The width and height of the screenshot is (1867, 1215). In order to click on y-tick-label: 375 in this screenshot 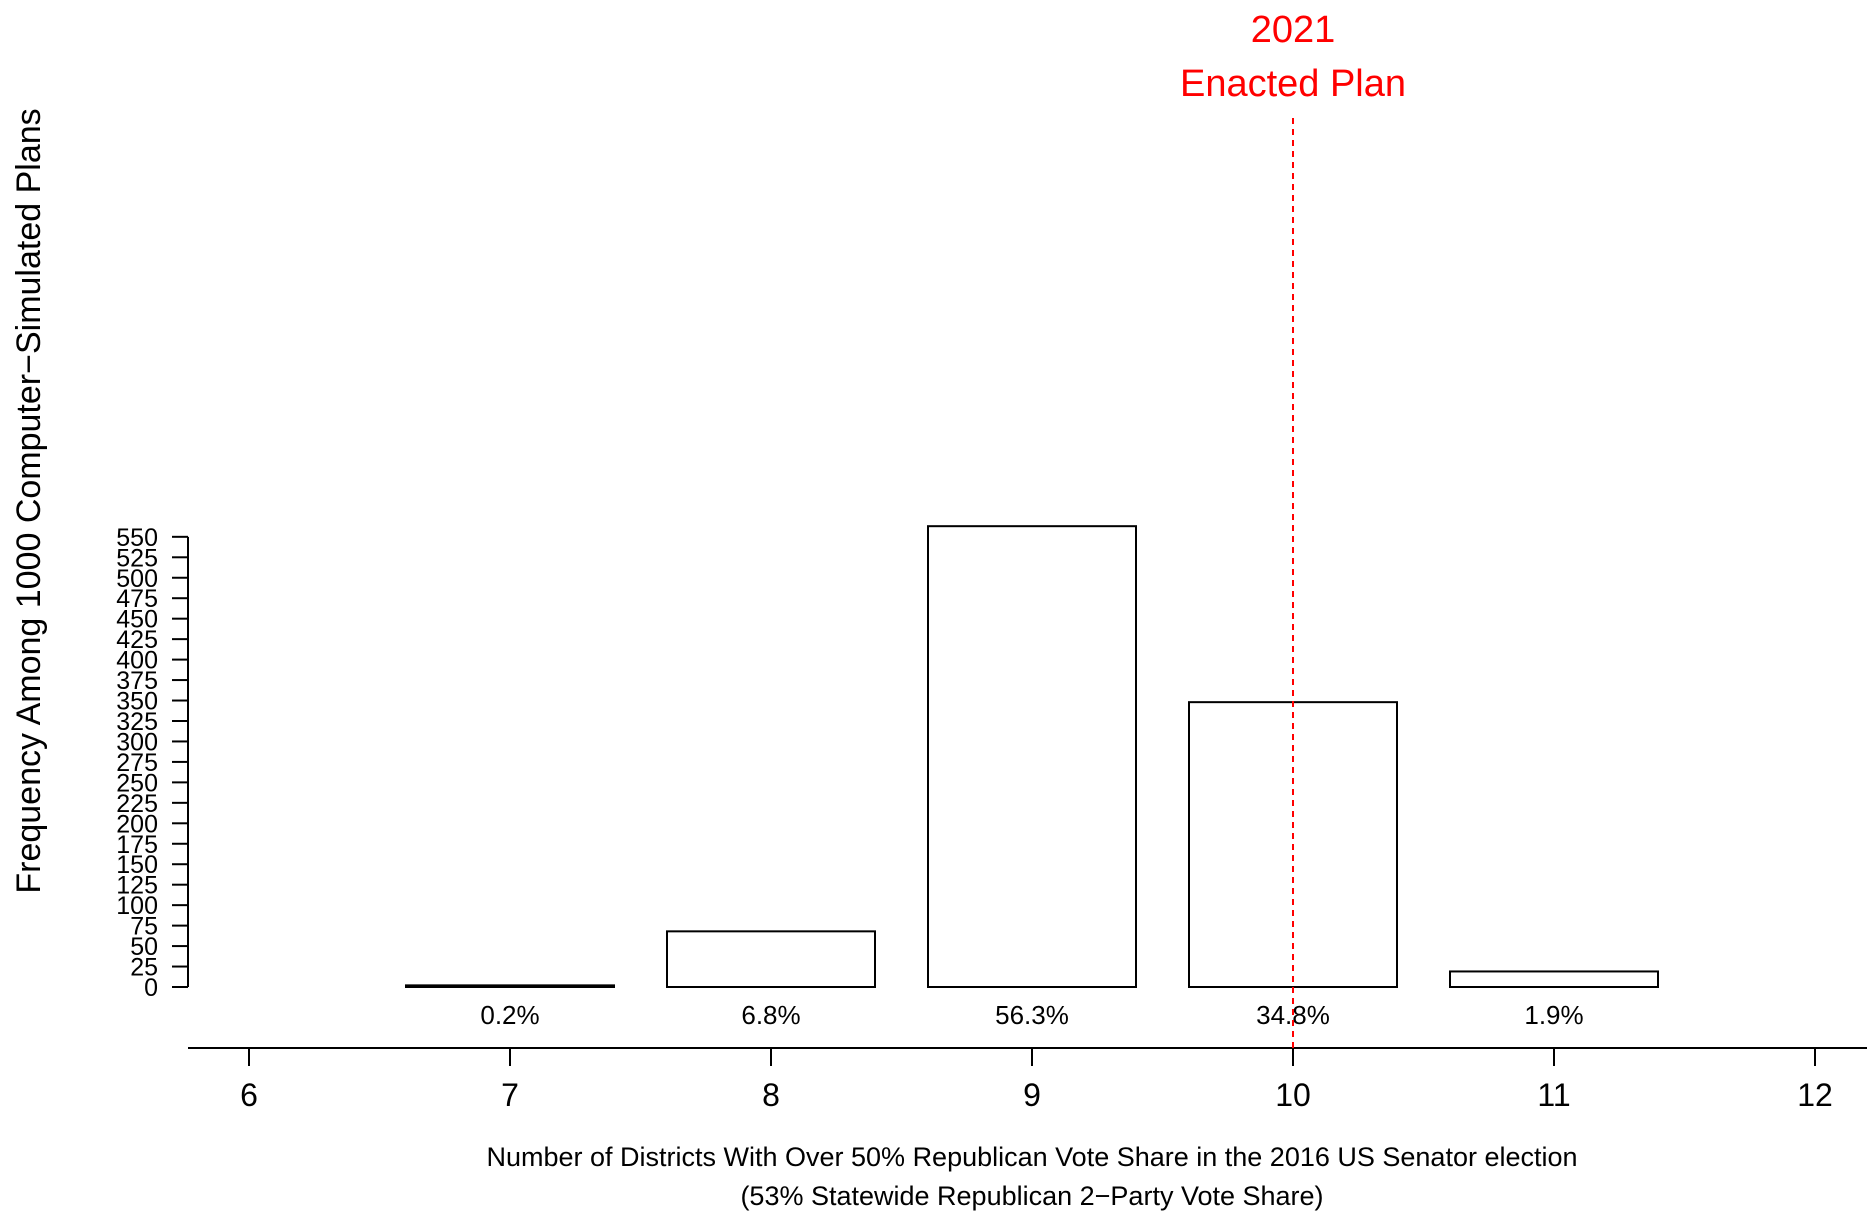, I will do `click(137, 681)`.